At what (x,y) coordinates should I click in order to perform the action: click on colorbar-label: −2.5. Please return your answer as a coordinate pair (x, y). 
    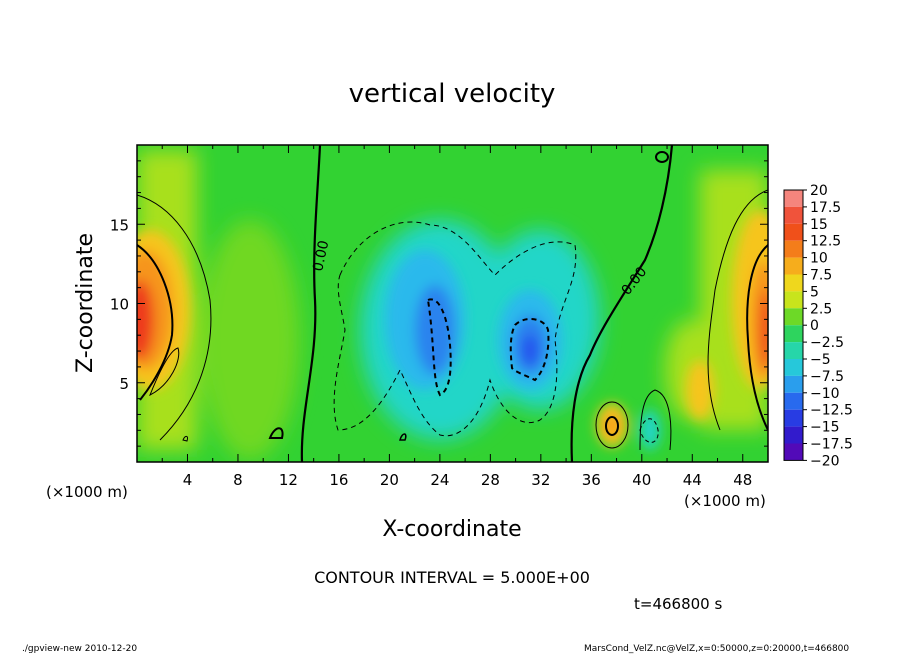
    Looking at the image, I should click on (827, 343).